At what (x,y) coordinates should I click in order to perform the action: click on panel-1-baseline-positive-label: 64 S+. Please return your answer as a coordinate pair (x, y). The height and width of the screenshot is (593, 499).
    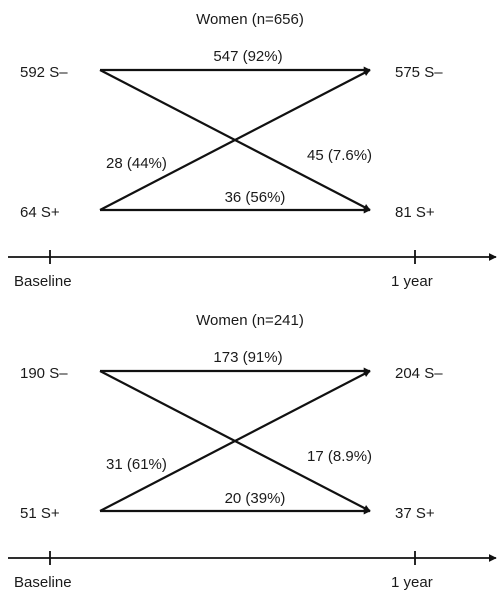
    Looking at the image, I should click on (40, 212).